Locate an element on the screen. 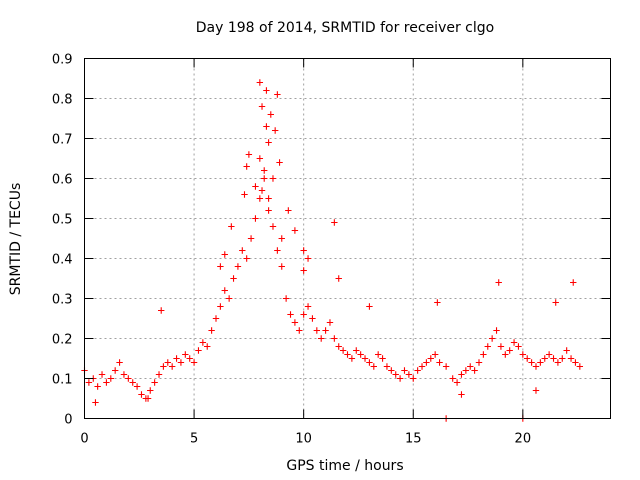 The width and height of the screenshot is (640, 480). y-tick-label: 0.1 is located at coordinates (62, 380).